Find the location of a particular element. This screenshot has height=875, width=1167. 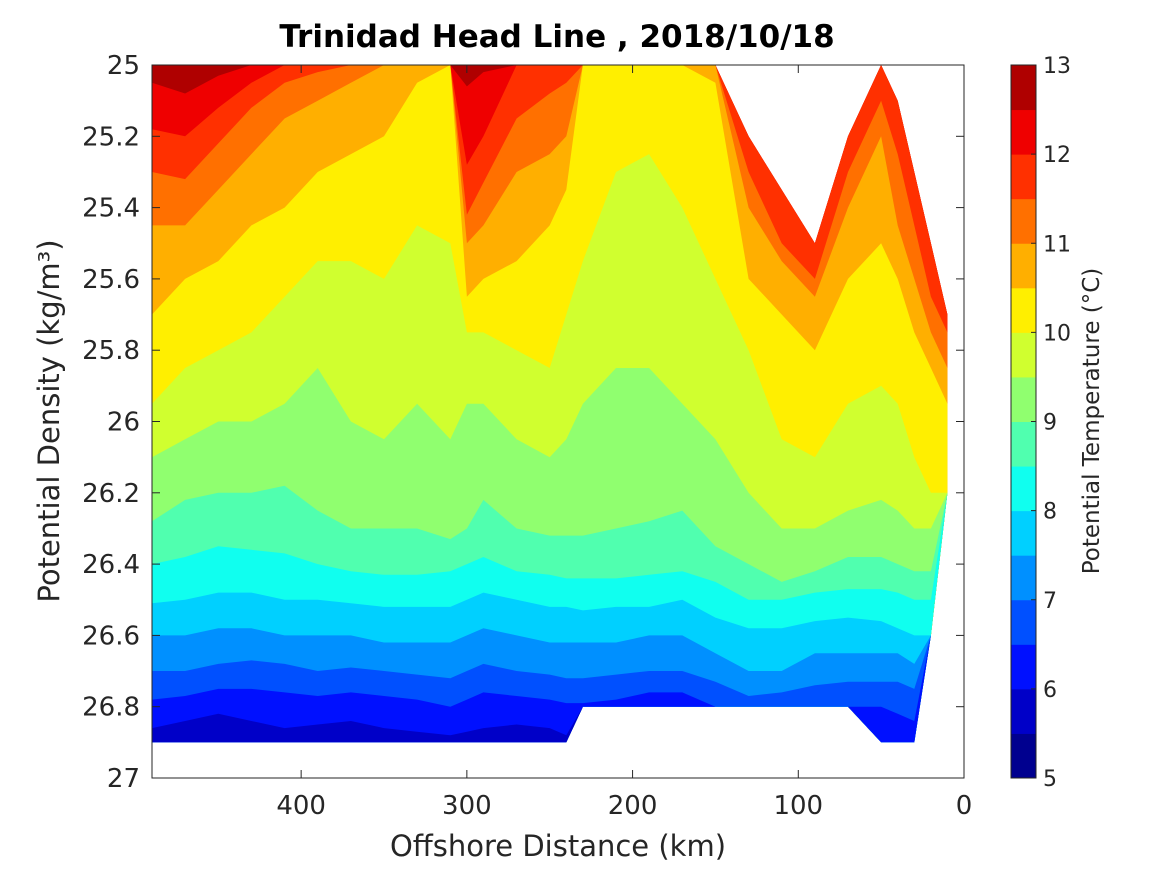

colorbar-tick-label: 5 is located at coordinates (1050, 779).